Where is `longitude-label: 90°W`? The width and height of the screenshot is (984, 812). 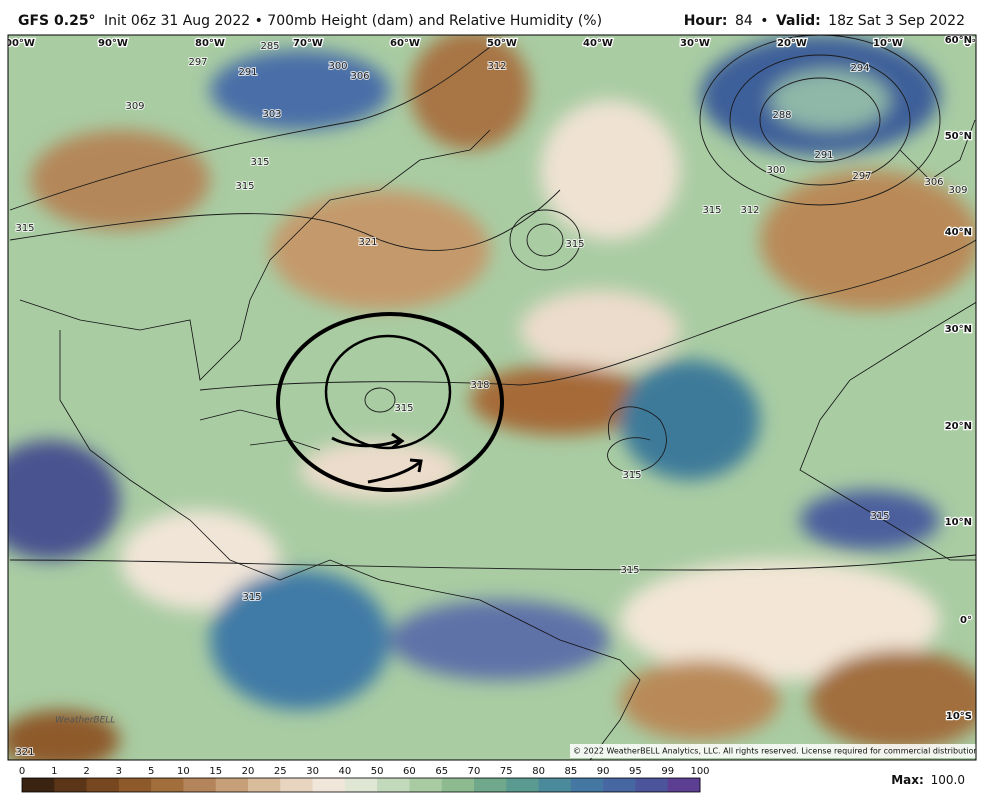 longitude-label: 90°W is located at coordinates (113, 43).